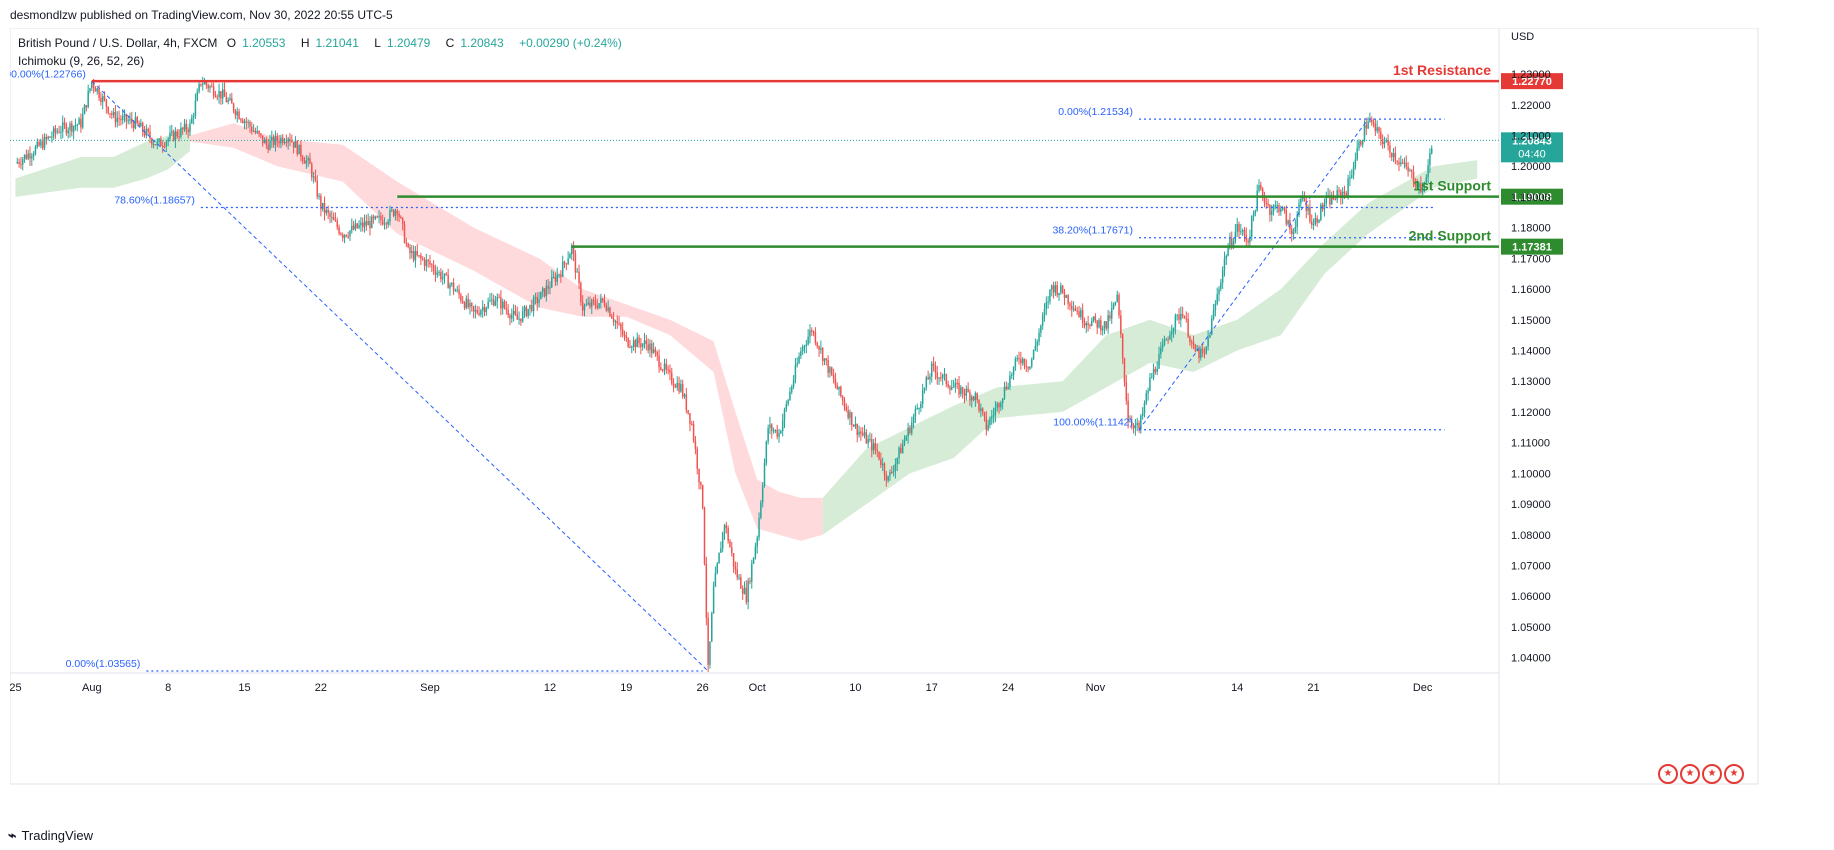 This screenshot has height=850, width=1834. Describe the element at coordinates (256, 43) in the screenshot. I see `open-value: O 1.20553` at that location.